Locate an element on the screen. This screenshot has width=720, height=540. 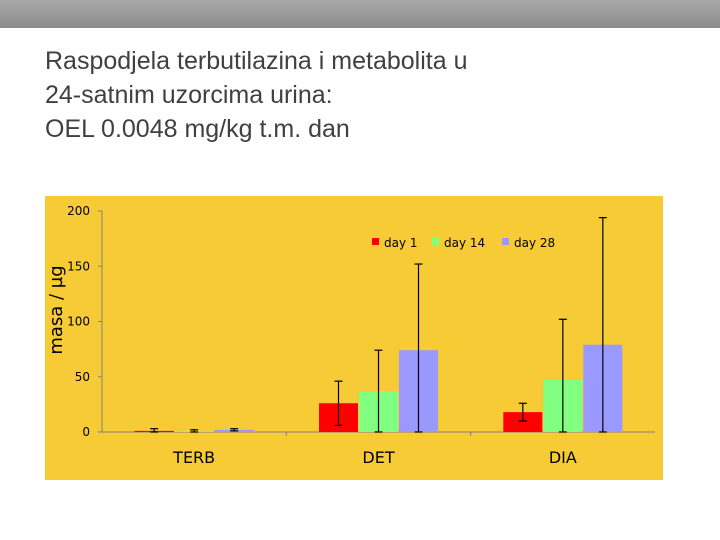
chart-legend: day 1 day 14 day 28 is located at coordinates (463, 243).